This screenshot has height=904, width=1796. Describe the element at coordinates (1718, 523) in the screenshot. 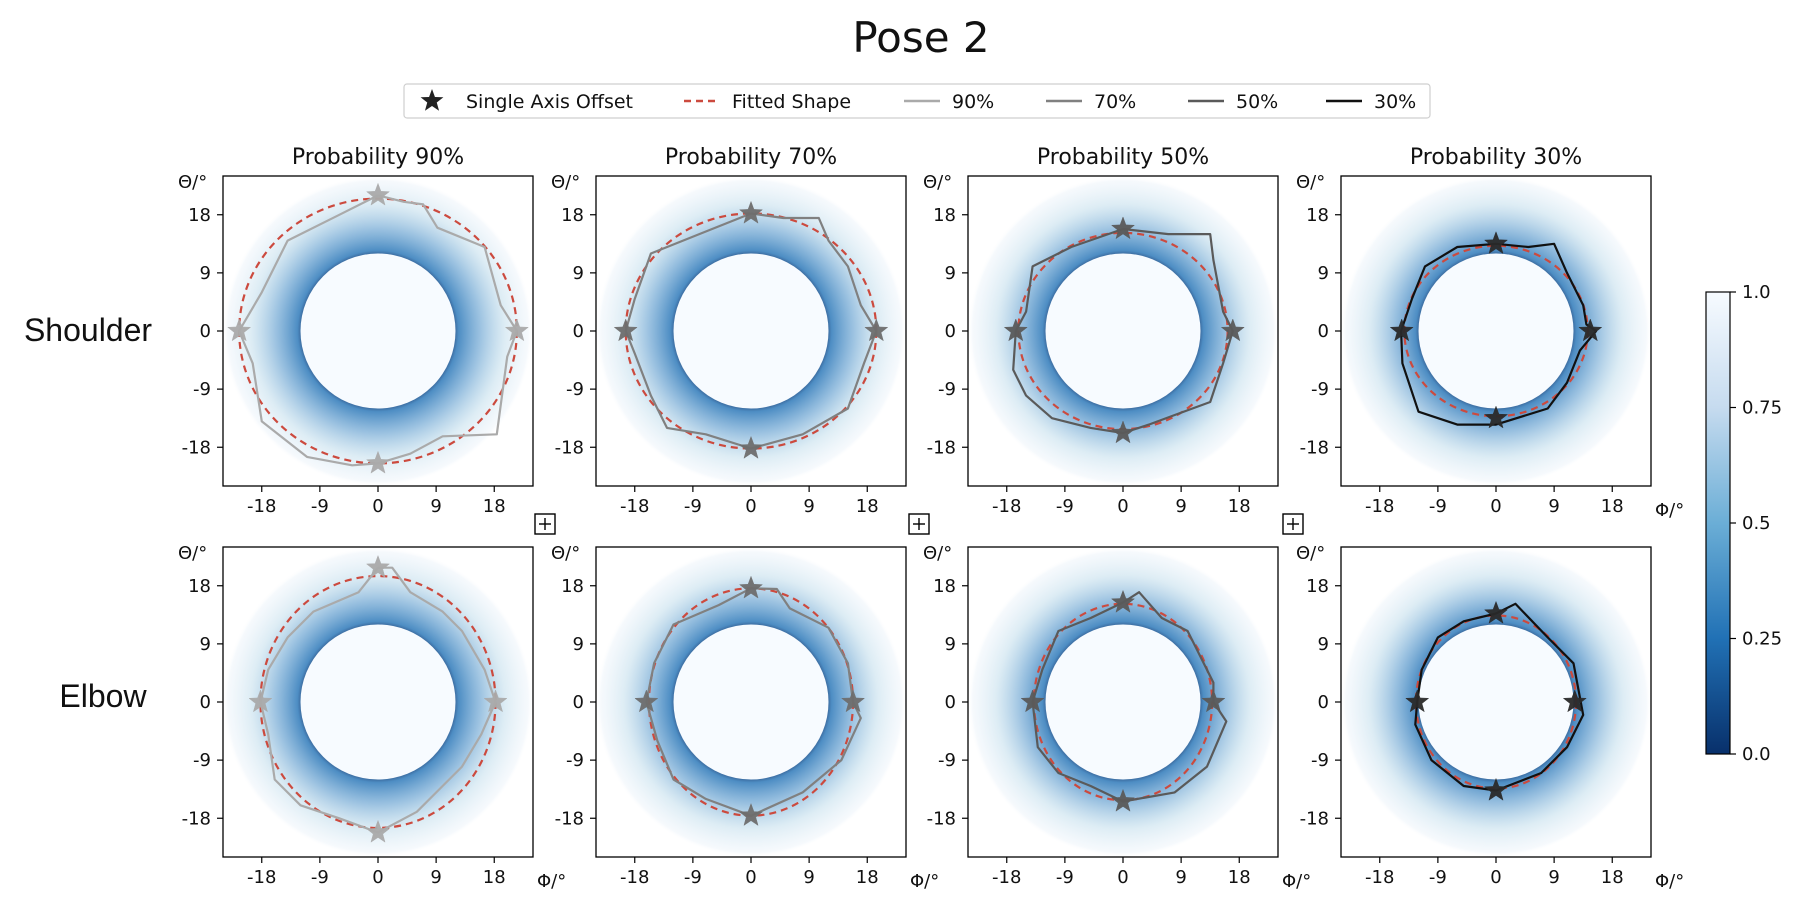

I see `colorbar-scale` at that location.